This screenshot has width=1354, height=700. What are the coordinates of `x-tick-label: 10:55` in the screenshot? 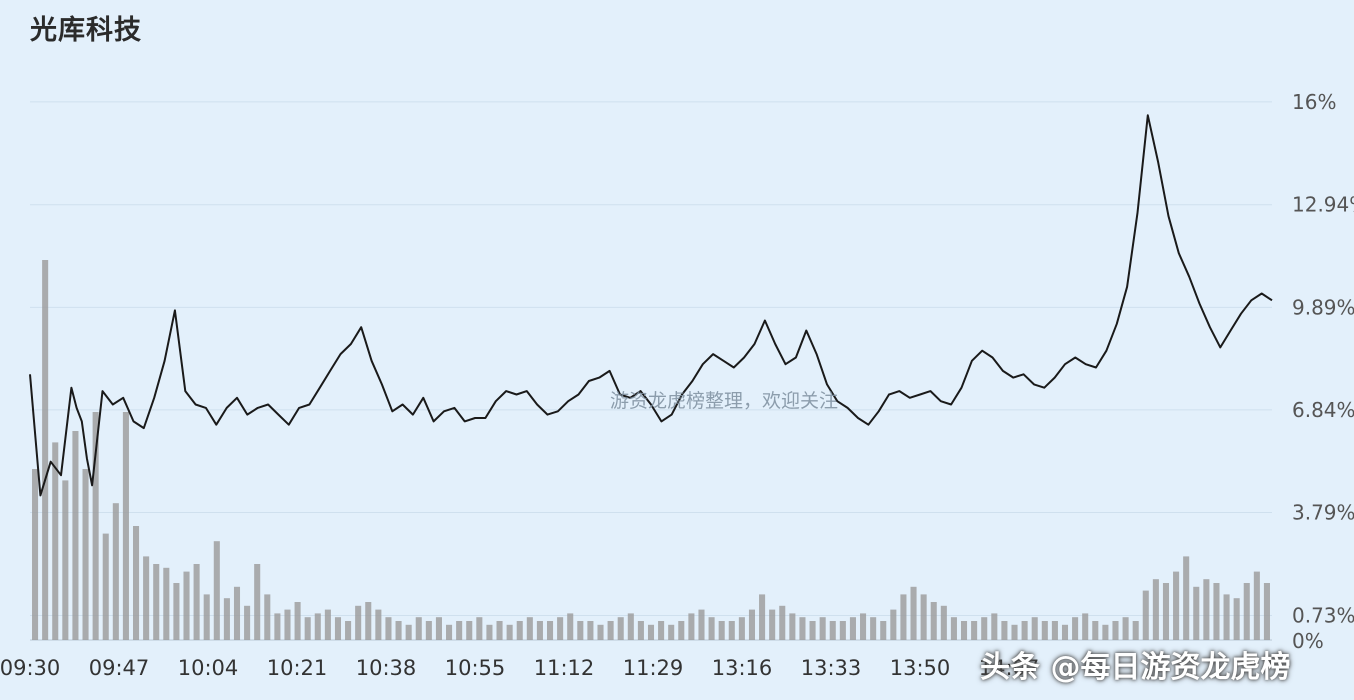 It's located at (475, 668).